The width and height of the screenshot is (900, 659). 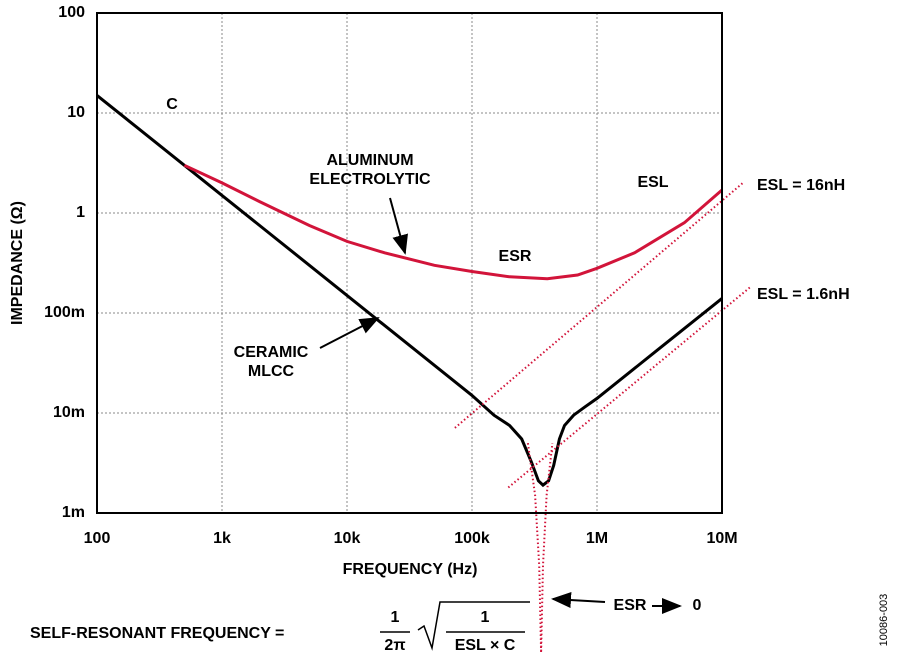 I want to click on y-tick-label: 1m, so click(x=73, y=512).